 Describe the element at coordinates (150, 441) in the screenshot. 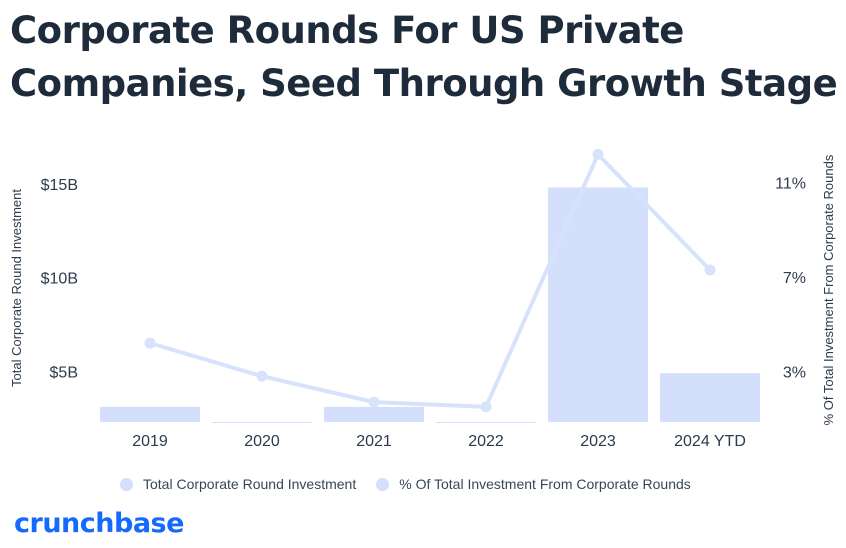

I see `x-tick-label: 2019` at that location.